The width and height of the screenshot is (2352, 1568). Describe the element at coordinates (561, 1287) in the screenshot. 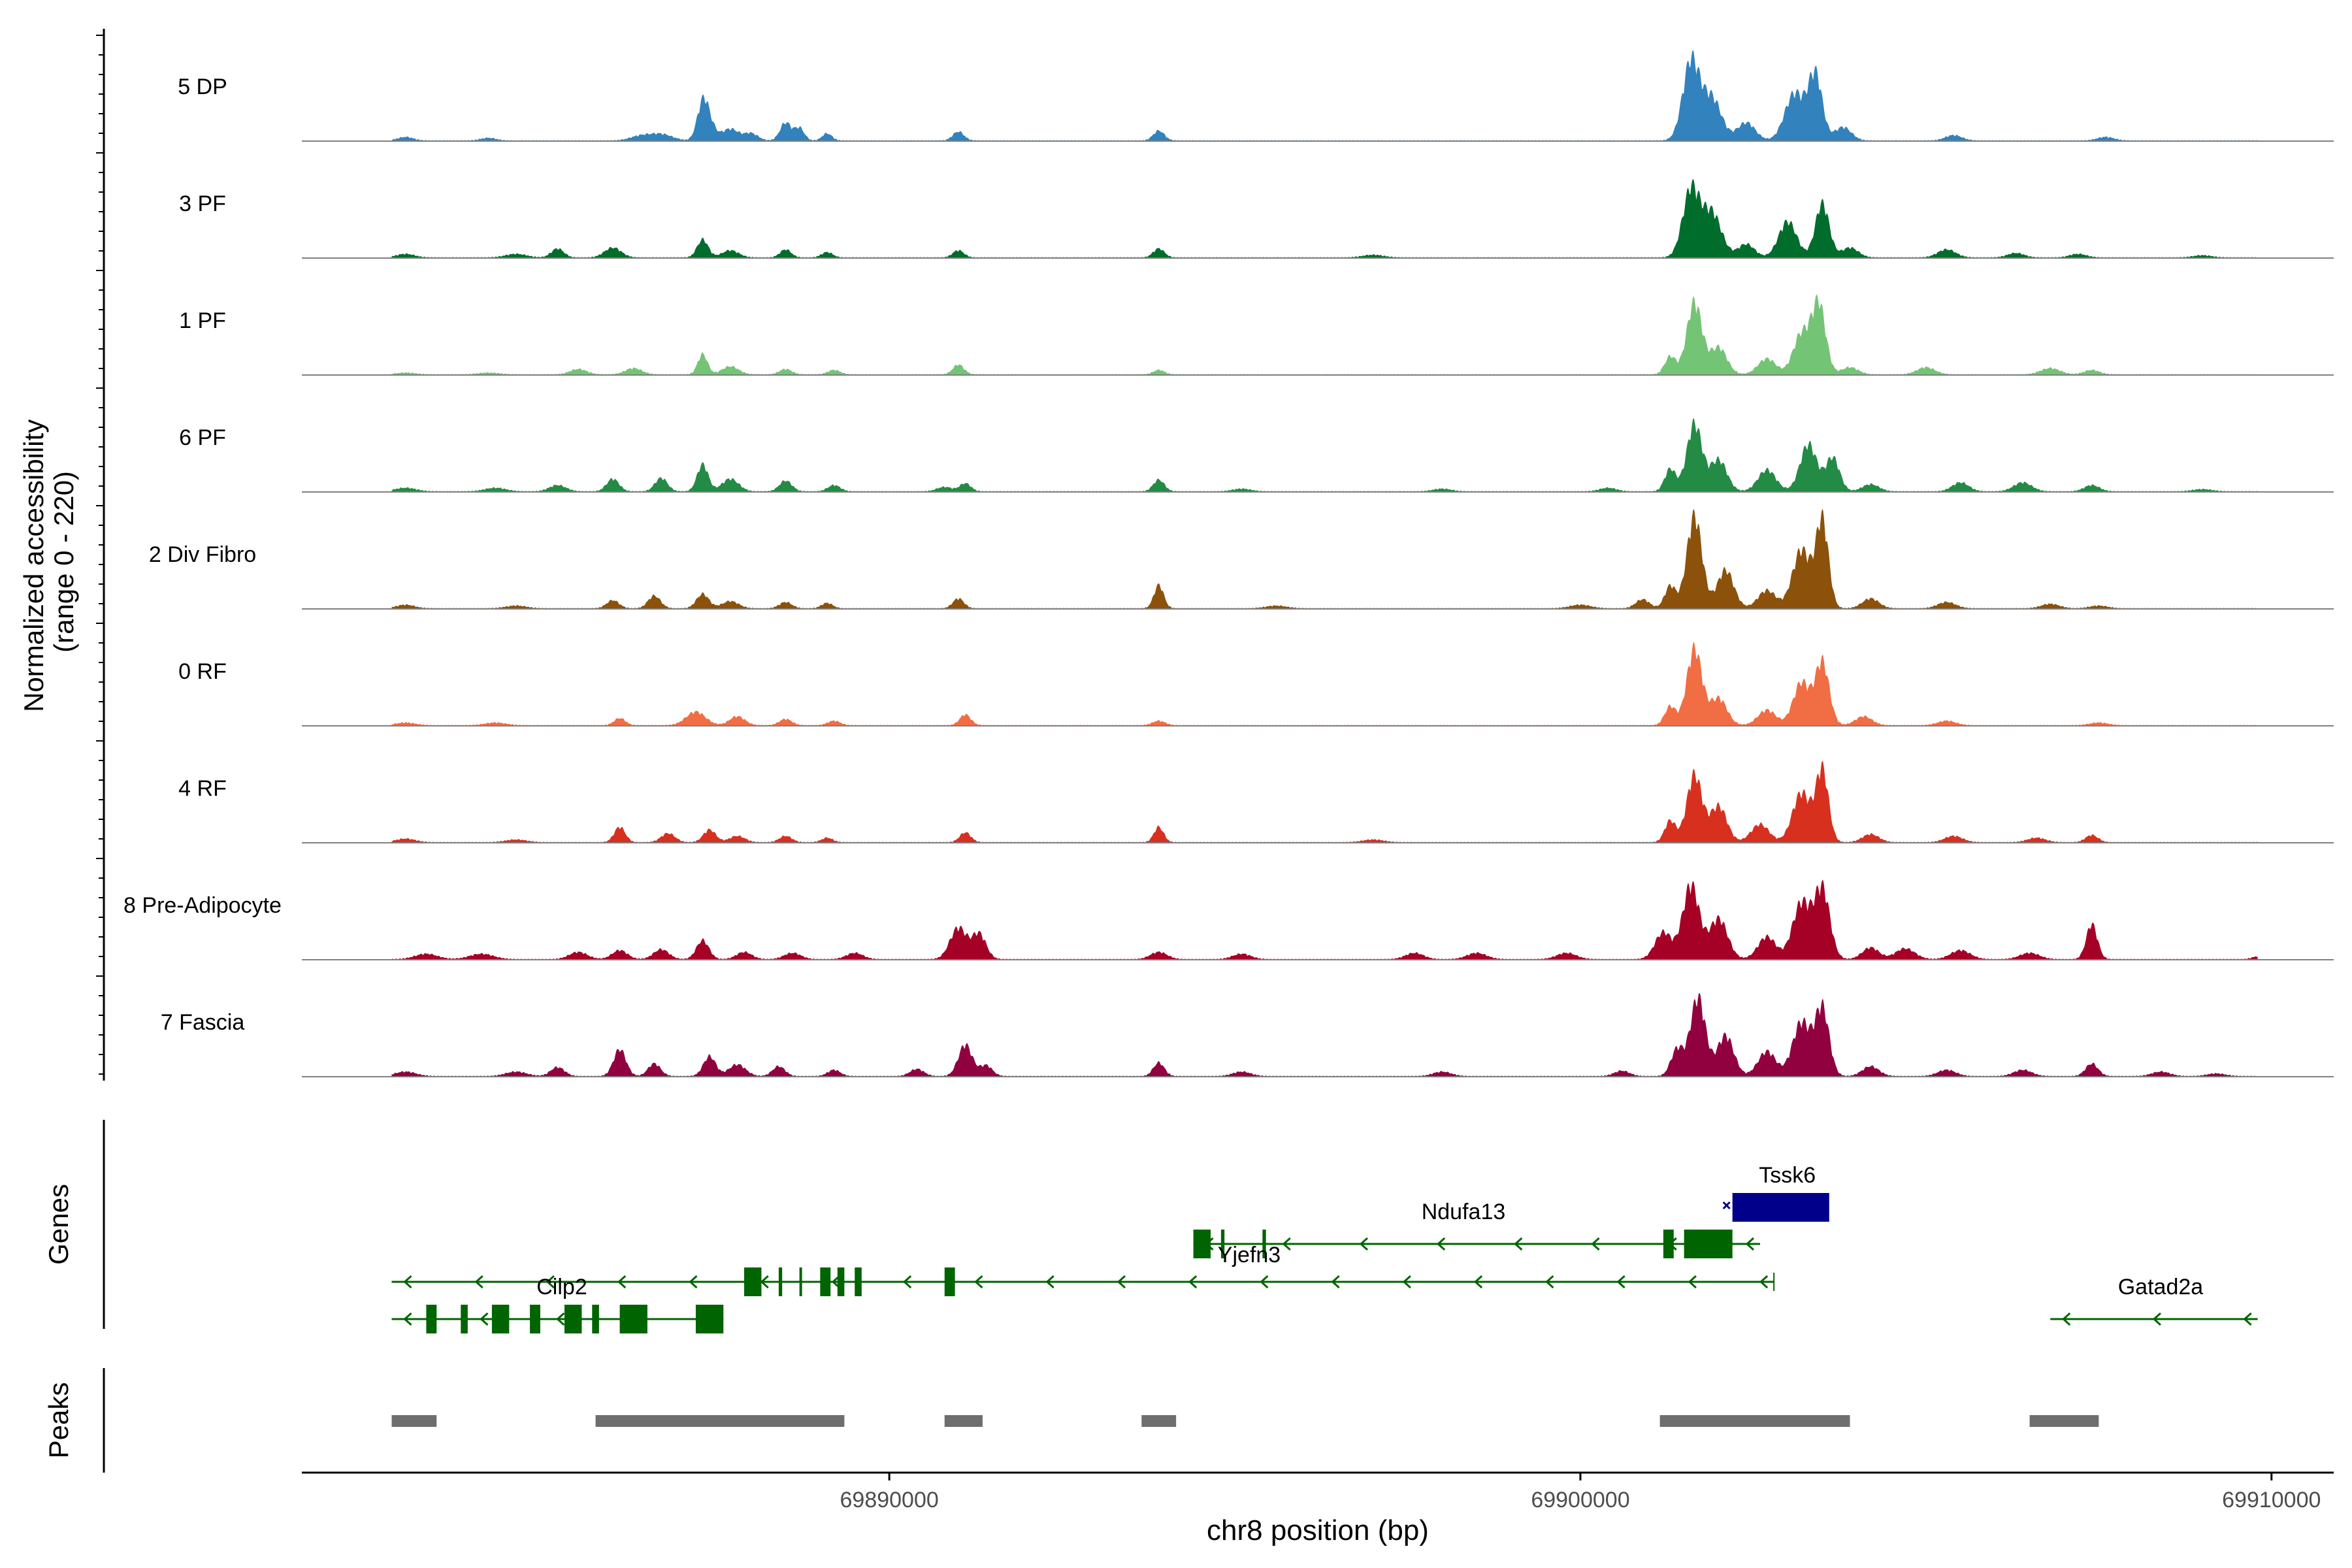

I see `gene-label: Cilp2` at that location.